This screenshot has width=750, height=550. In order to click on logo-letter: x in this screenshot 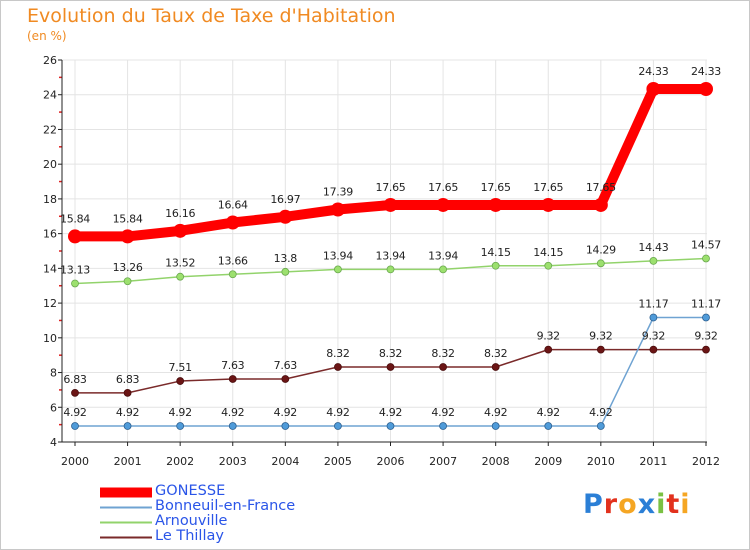, I will do `click(647, 504)`.